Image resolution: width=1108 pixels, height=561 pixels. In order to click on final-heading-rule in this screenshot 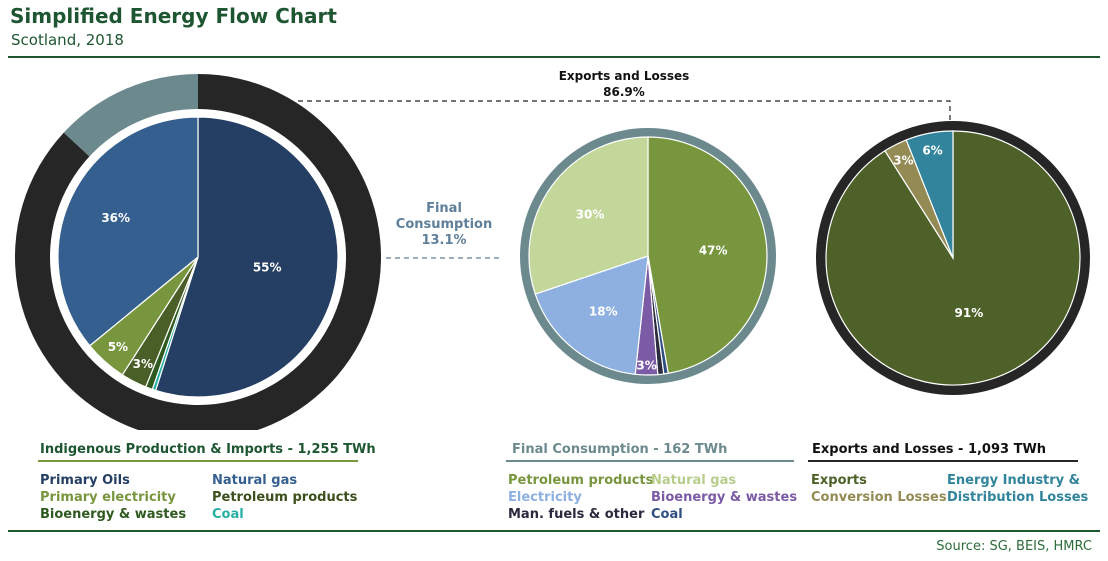, I will do `click(650, 461)`.